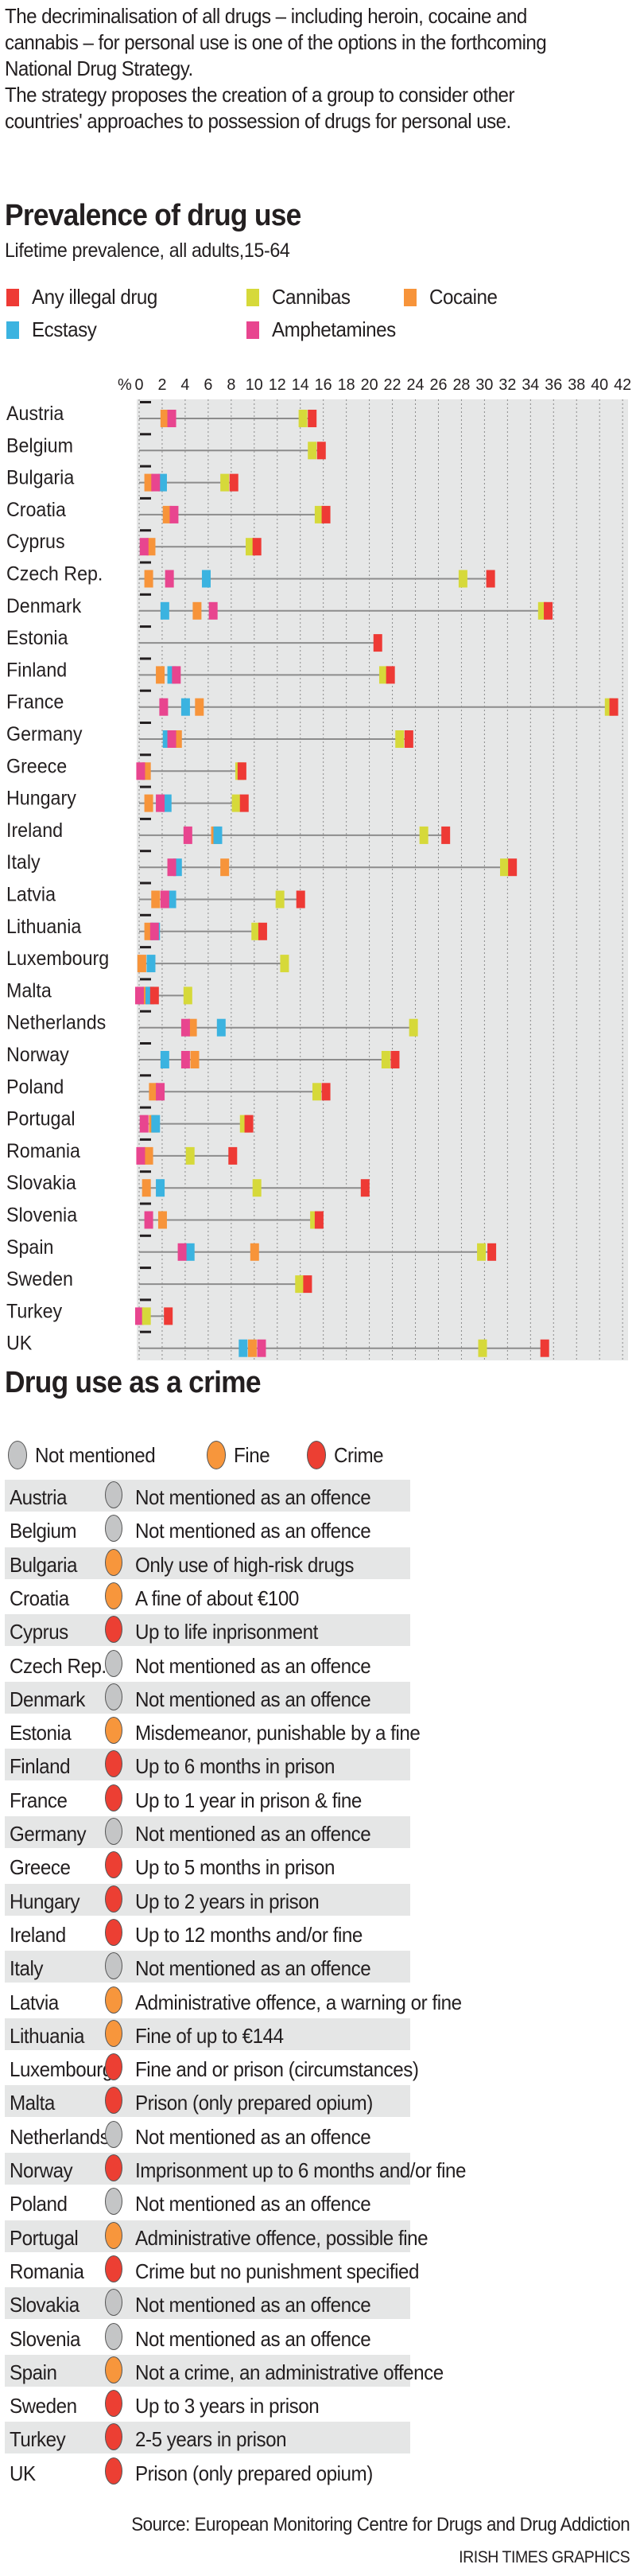  Describe the element at coordinates (245, 1565) in the screenshot. I see `row-description: Only use of high-risk drugs` at that location.